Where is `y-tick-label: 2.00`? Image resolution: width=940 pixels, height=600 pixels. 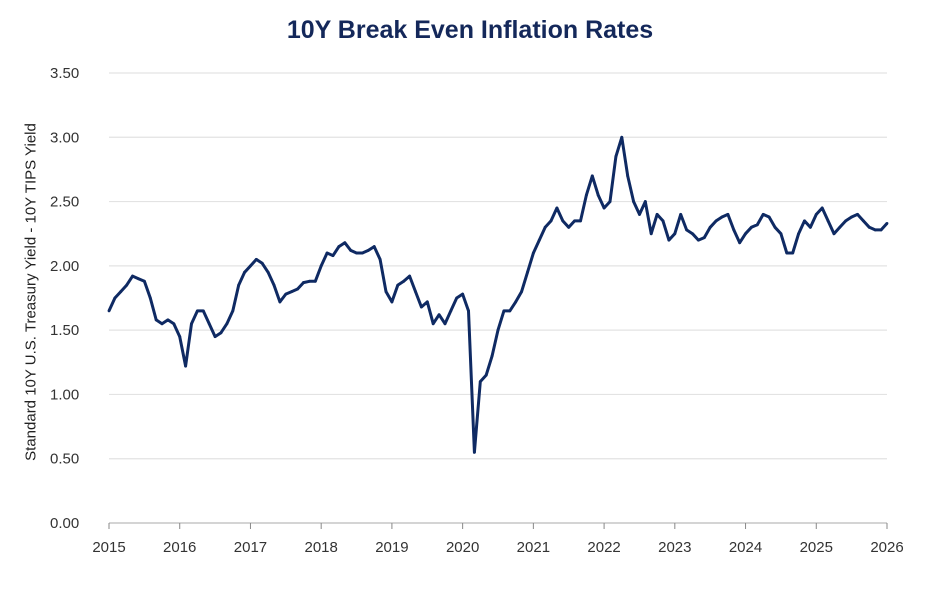 y-tick-label: 2.00 is located at coordinates (64, 266).